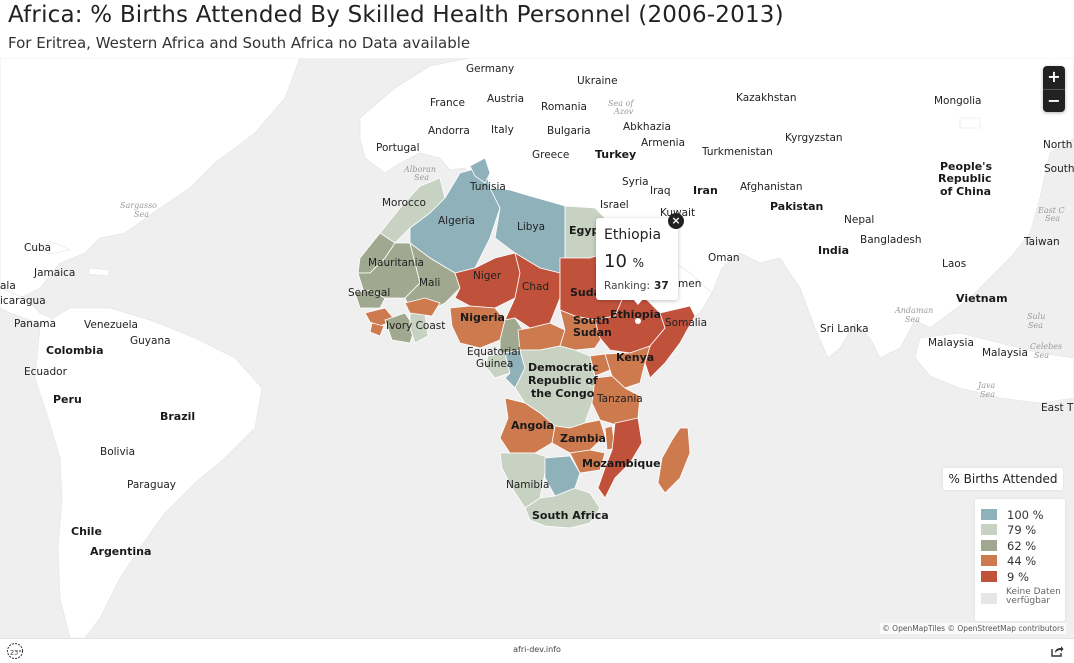 The width and height of the screenshot is (1074, 663). What do you see at coordinates (766, 98) in the screenshot?
I see `svg-text: Kazakhstan` at bounding box center [766, 98].